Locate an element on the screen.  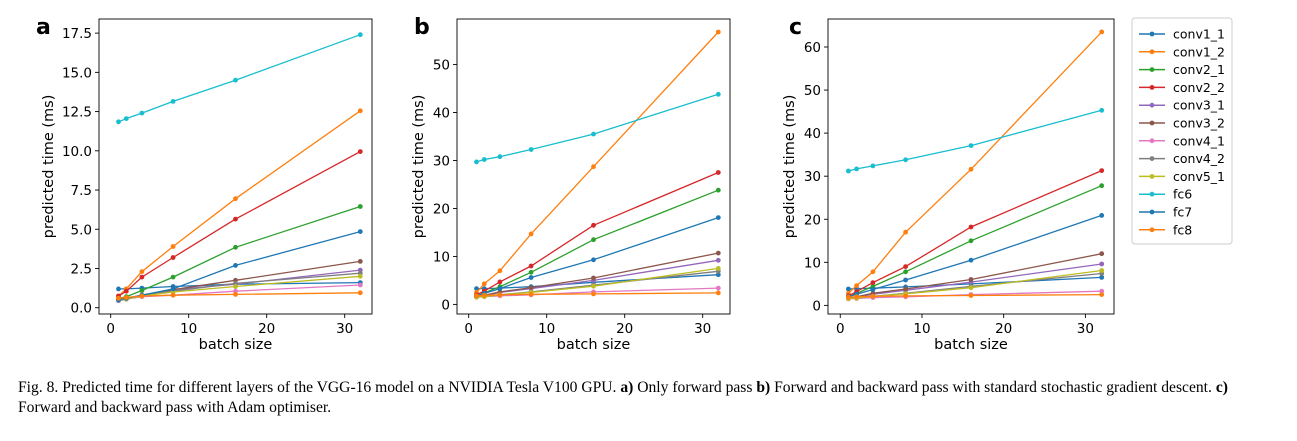
legend-frame is located at coordinates (1182, 131).